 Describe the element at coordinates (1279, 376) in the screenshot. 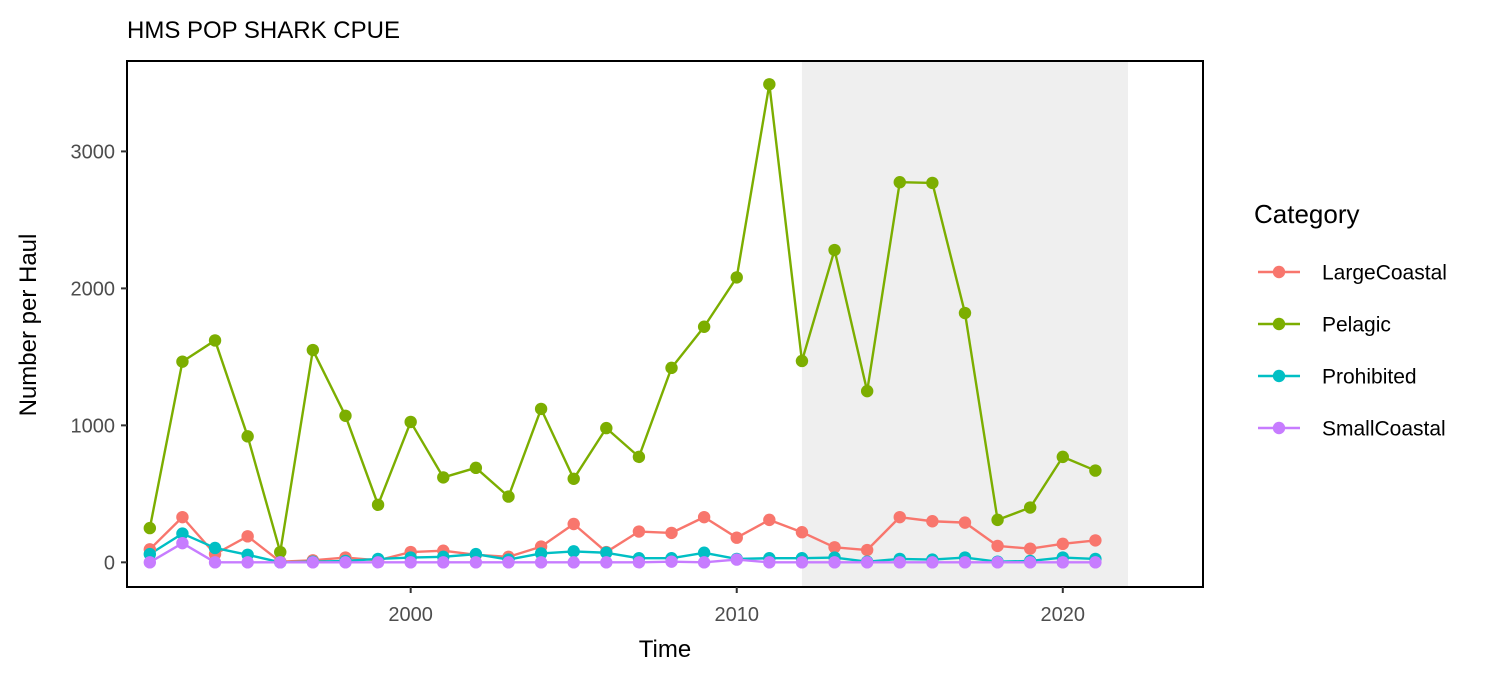

I see `legend-marker-prohibited` at that location.